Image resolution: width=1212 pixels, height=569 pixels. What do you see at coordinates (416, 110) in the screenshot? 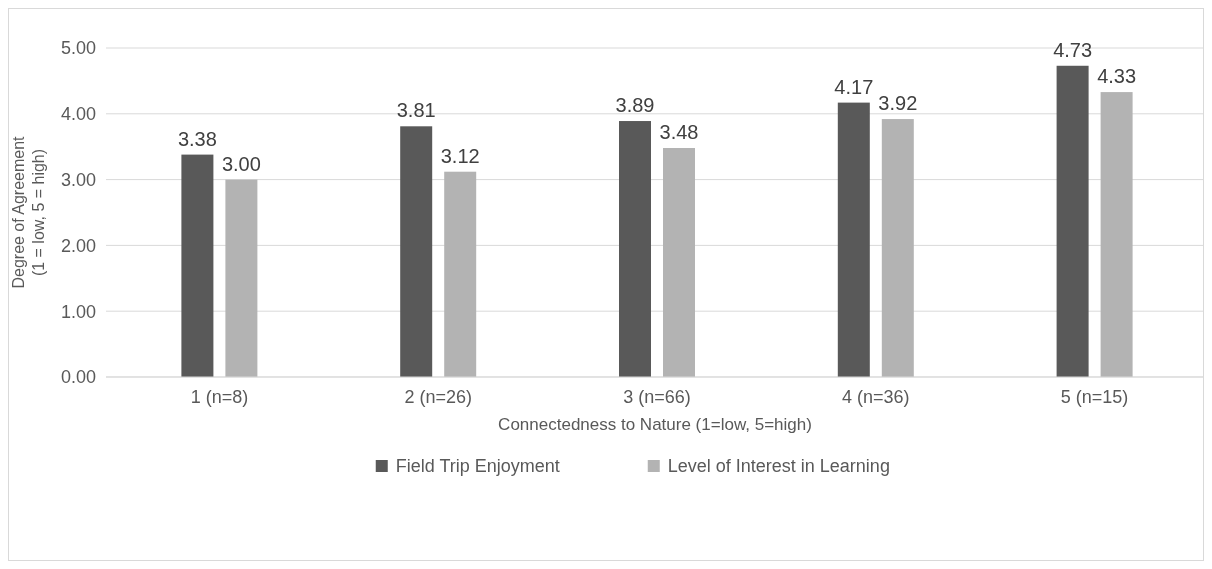
I see `data-label: 3.81` at bounding box center [416, 110].